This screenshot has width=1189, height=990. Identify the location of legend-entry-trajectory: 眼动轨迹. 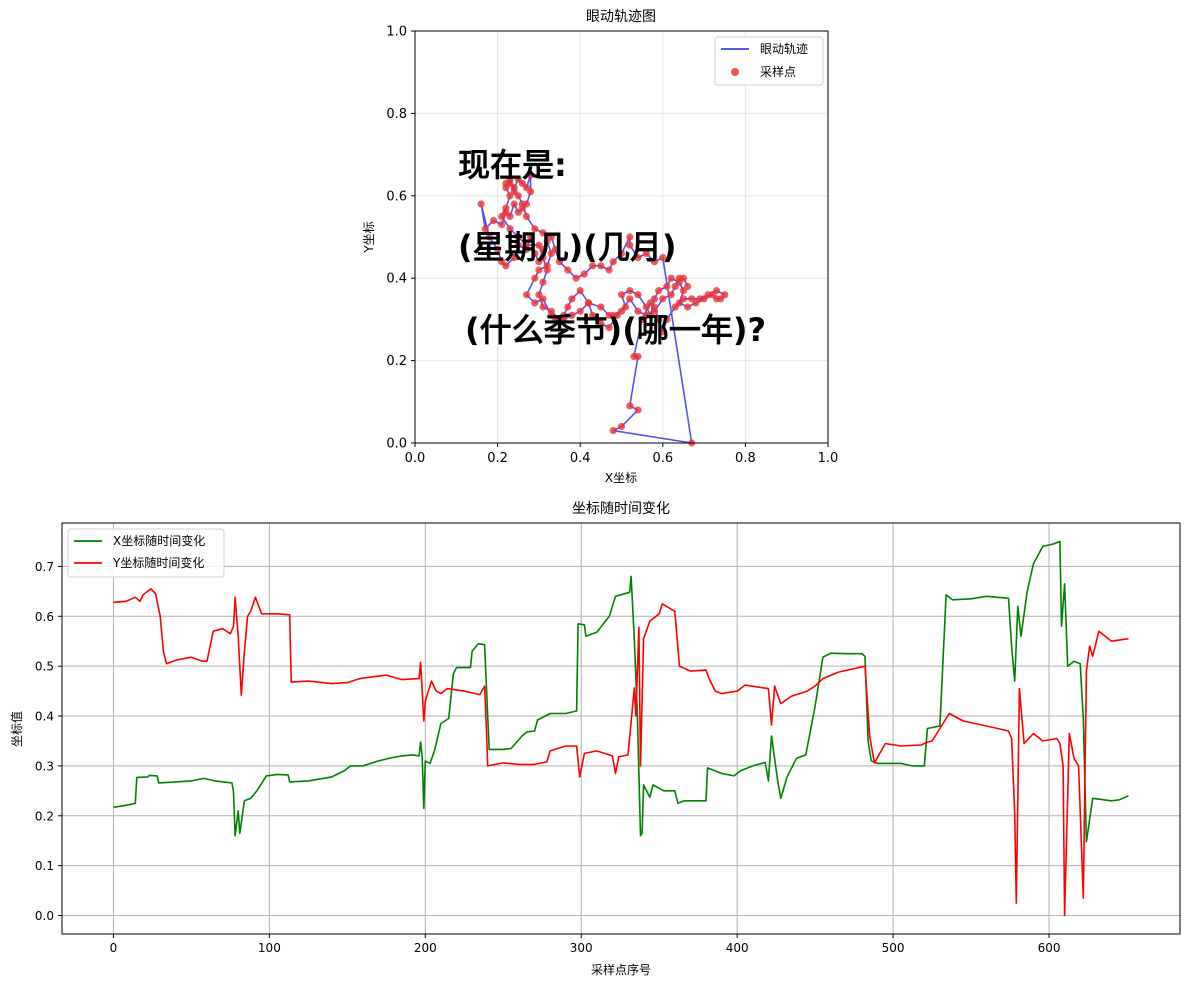
(784, 49).